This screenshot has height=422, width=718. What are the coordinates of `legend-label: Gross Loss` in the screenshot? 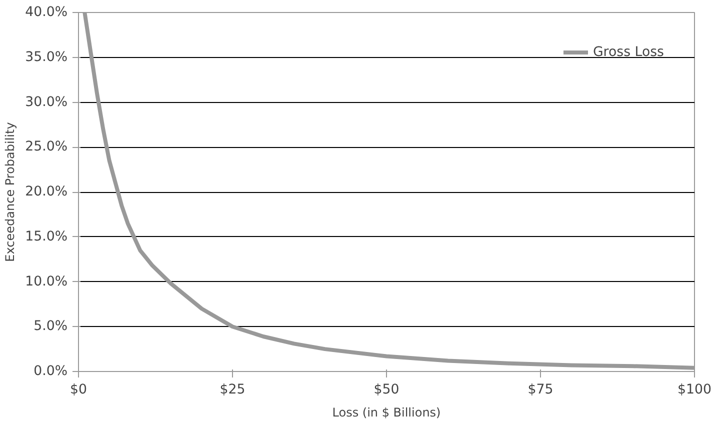 It's located at (628, 52).